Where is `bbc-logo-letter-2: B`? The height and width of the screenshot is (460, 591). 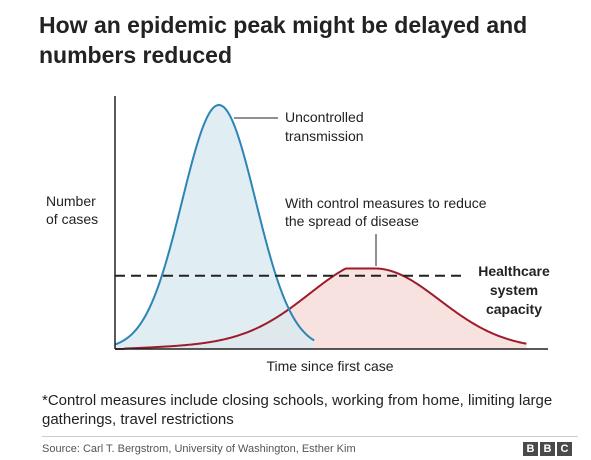 bbc-logo-letter-2: B is located at coordinates (547, 449).